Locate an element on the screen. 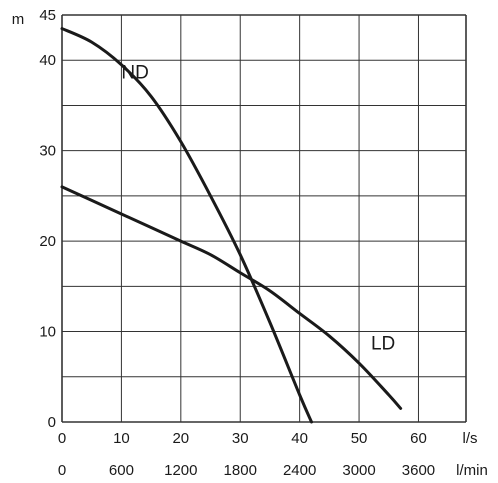 This screenshot has height=483, width=498. y-tick-label: 40 is located at coordinates (47, 60).